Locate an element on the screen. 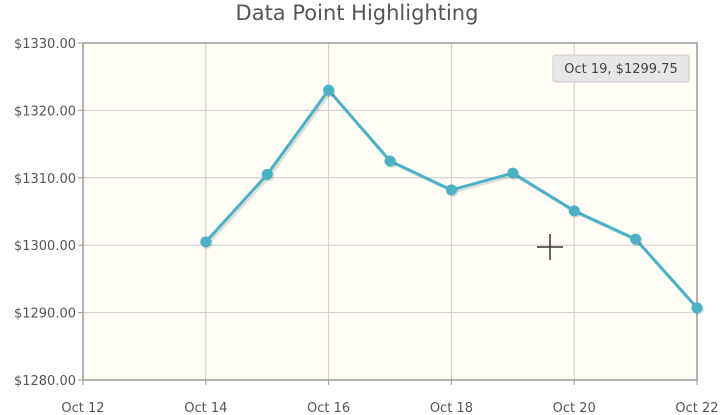 The width and height of the screenshot is (725, 415). tooltip-box is located at coordinates (621, 68).